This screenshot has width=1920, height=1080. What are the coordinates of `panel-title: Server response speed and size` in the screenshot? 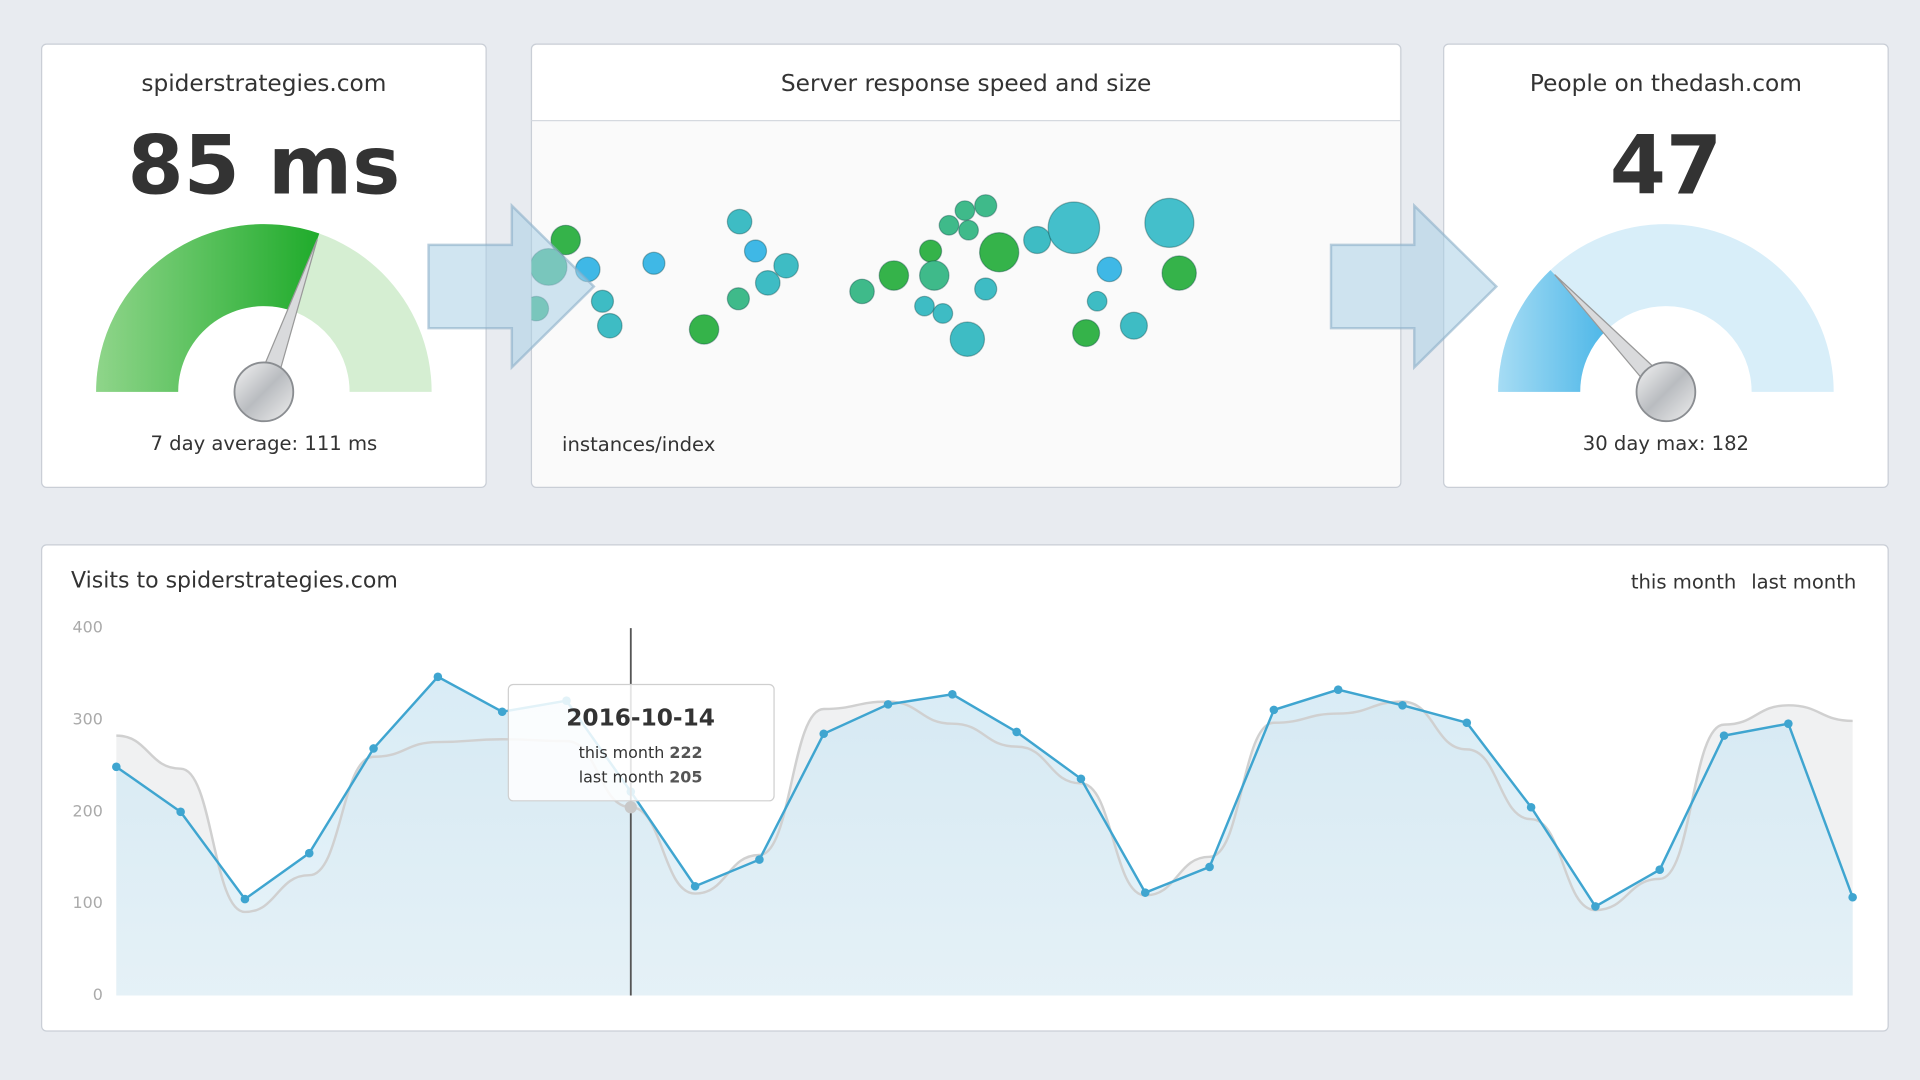 It's located at (966, 83).